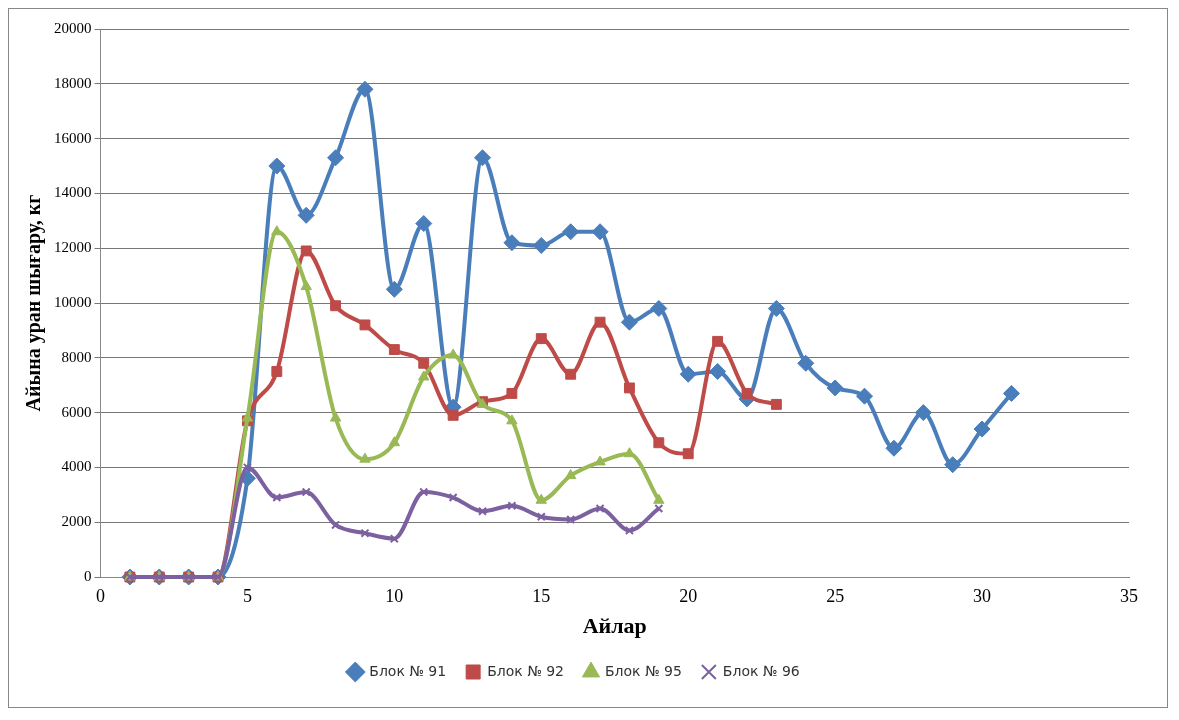 This screenshot has height=720, width=1179. What do you see at coordinates (1129, 595) in the screenshot?
I see `x-tick-label: 35` at bounding box center [1129, 595].